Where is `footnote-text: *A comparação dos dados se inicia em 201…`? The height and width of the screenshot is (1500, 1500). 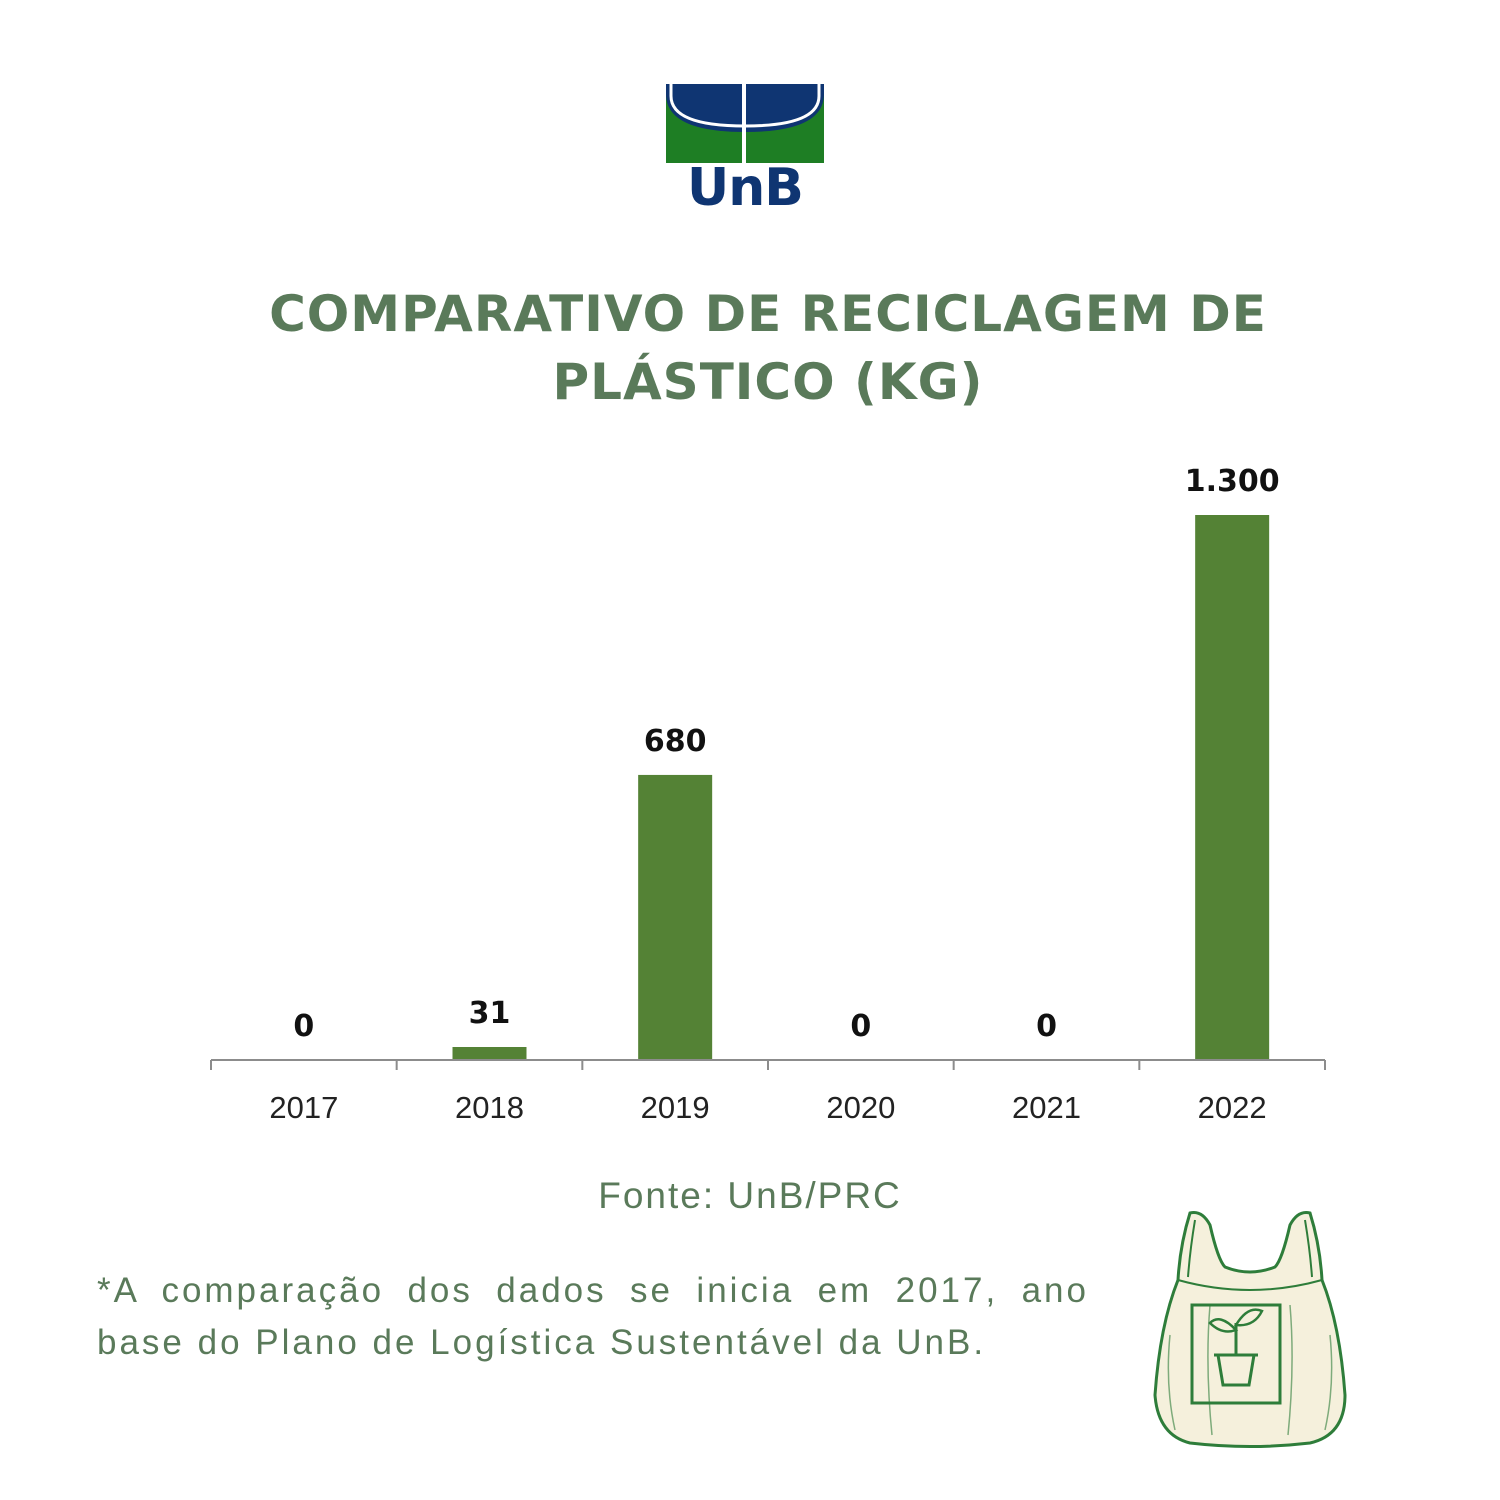
footnote-text: *A comparação dos dados se inicia em 201… is located at coordinates (593, 1316).